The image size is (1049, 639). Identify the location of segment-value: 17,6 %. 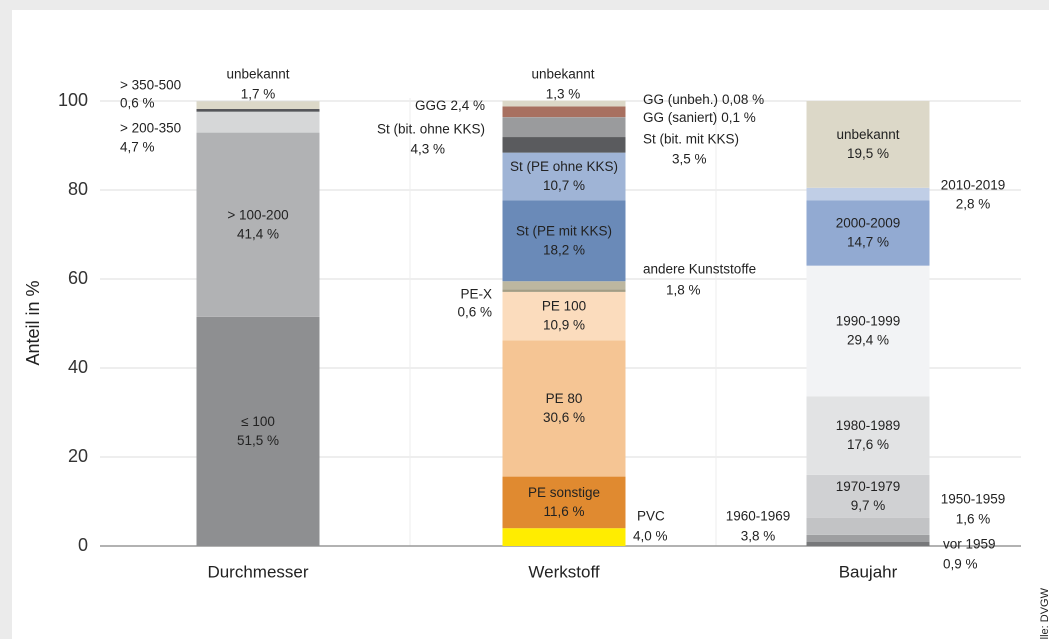
(868, 444).